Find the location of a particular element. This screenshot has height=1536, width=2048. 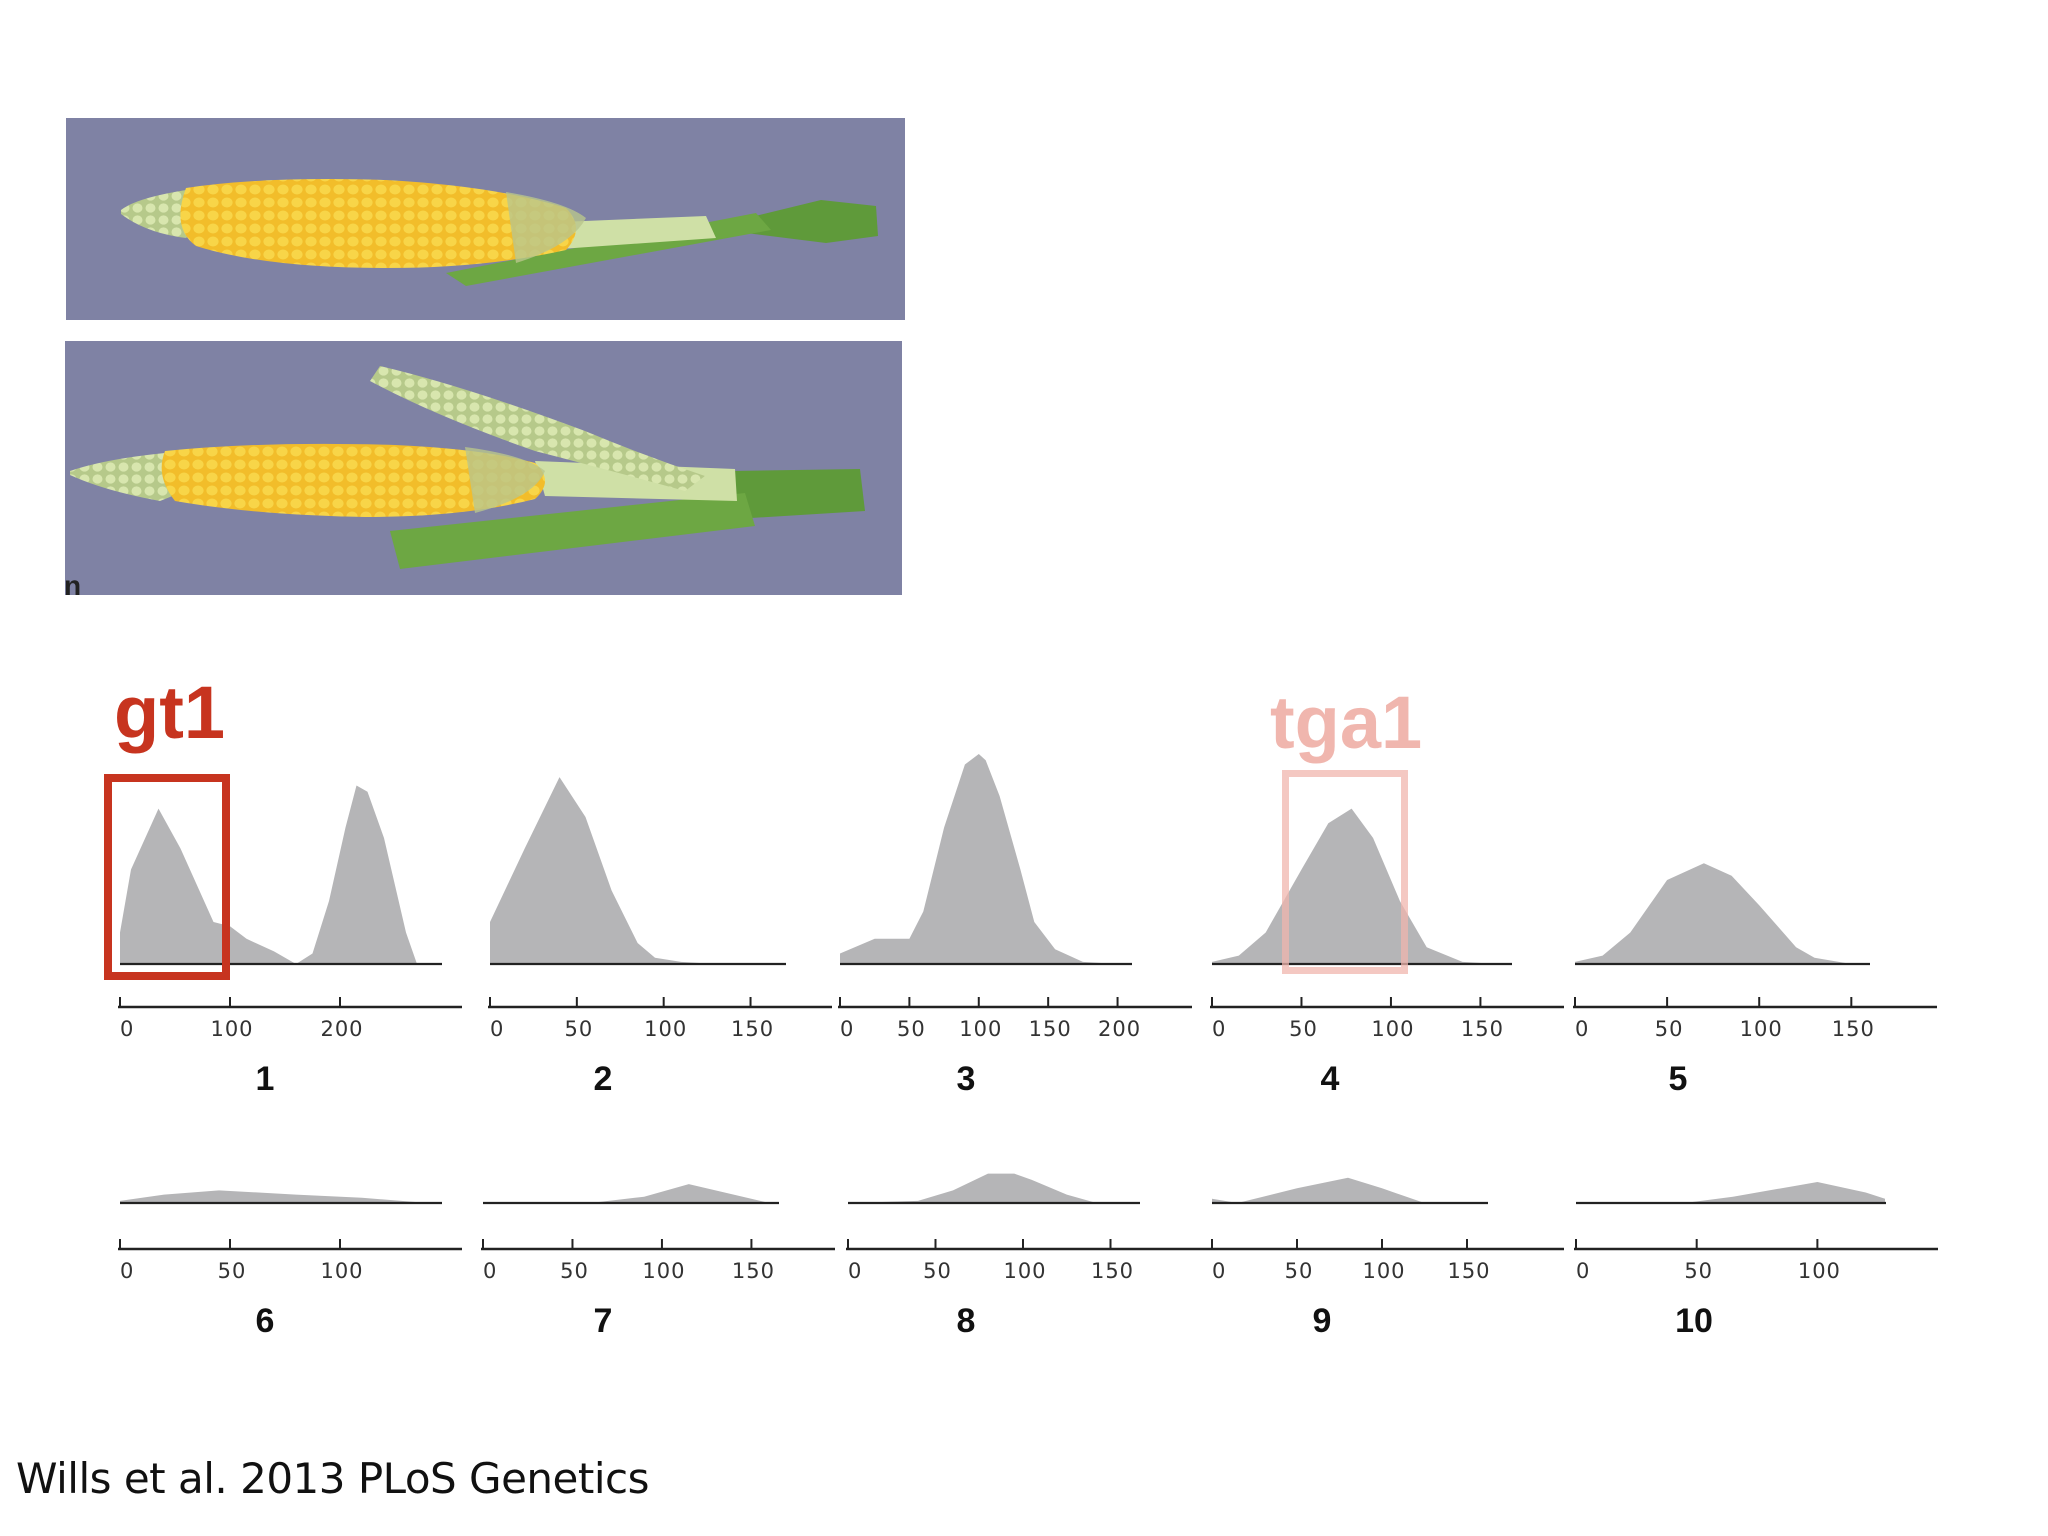

chromosome-number-10: 10 is located at coordinates (1694, 1321).